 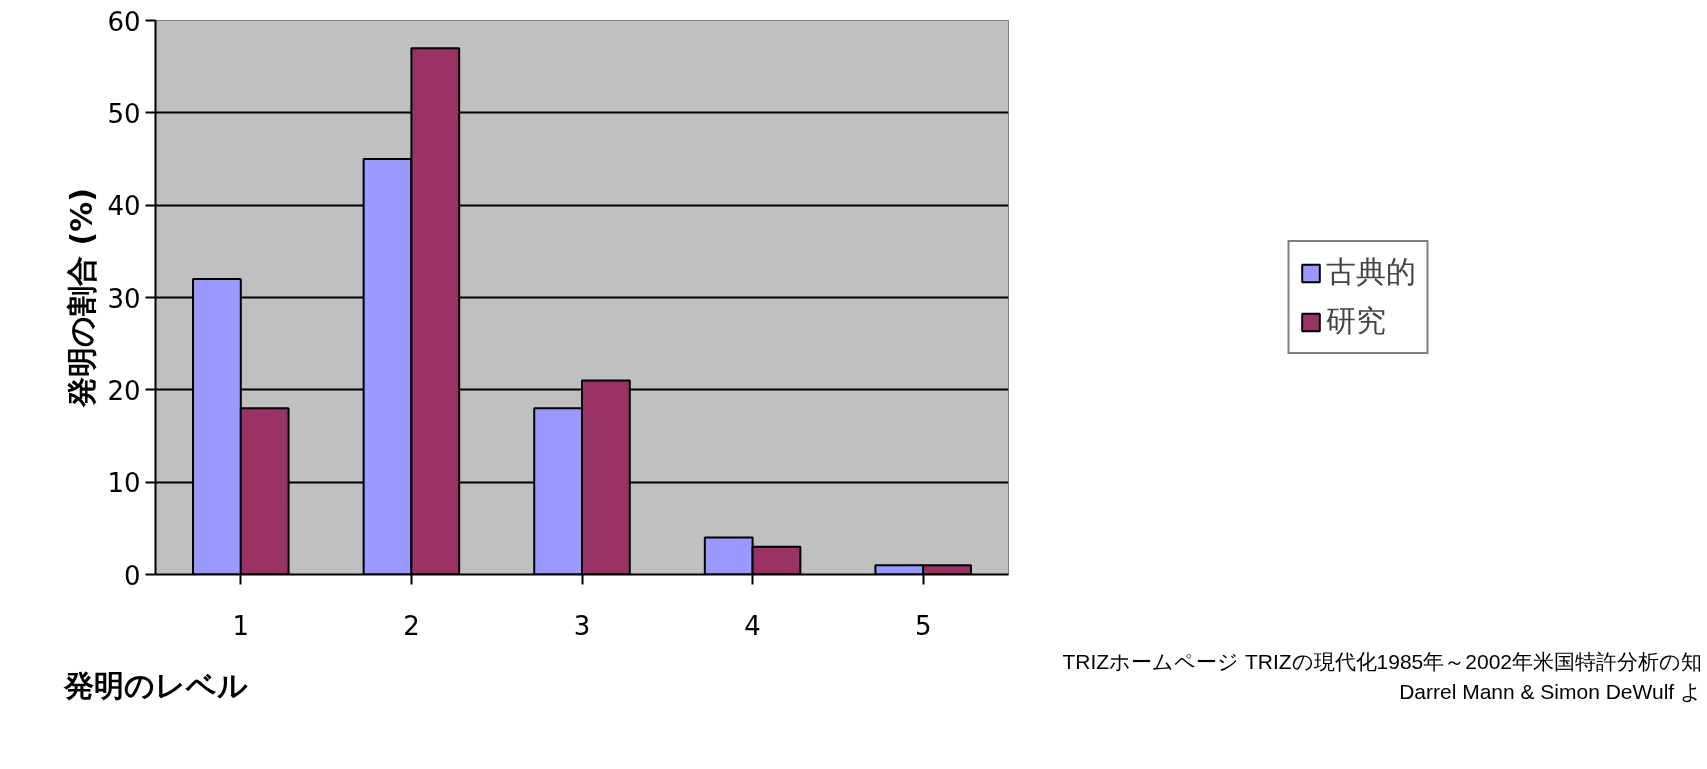 I want to click on x-tick-label: 4, so click(x=752, y=625).